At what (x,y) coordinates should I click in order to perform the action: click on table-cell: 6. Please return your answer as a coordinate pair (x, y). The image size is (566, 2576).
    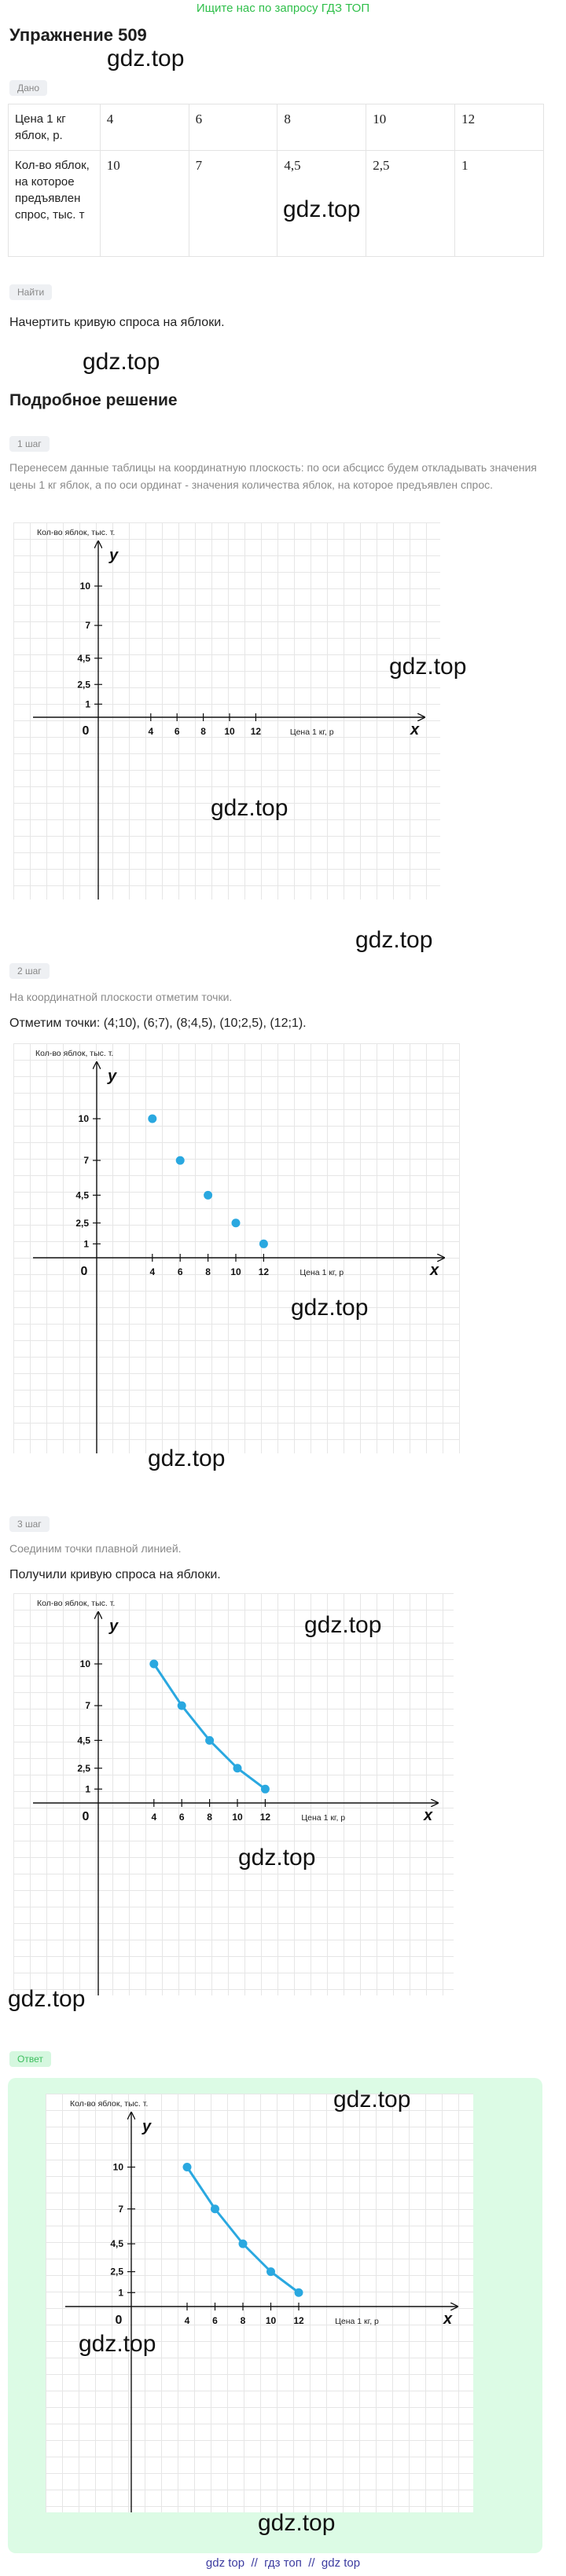
    Looking at the image, I should click on (233, 127).